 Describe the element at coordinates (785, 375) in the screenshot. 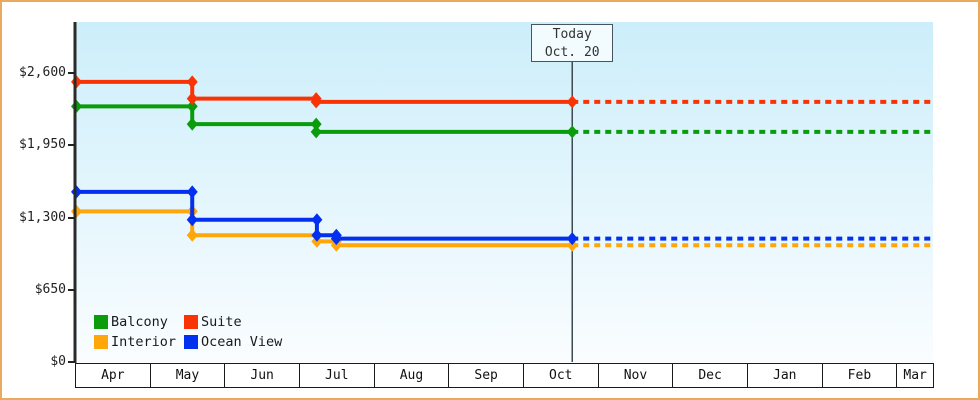

I see `month-cell-jan: Jan` at that location.